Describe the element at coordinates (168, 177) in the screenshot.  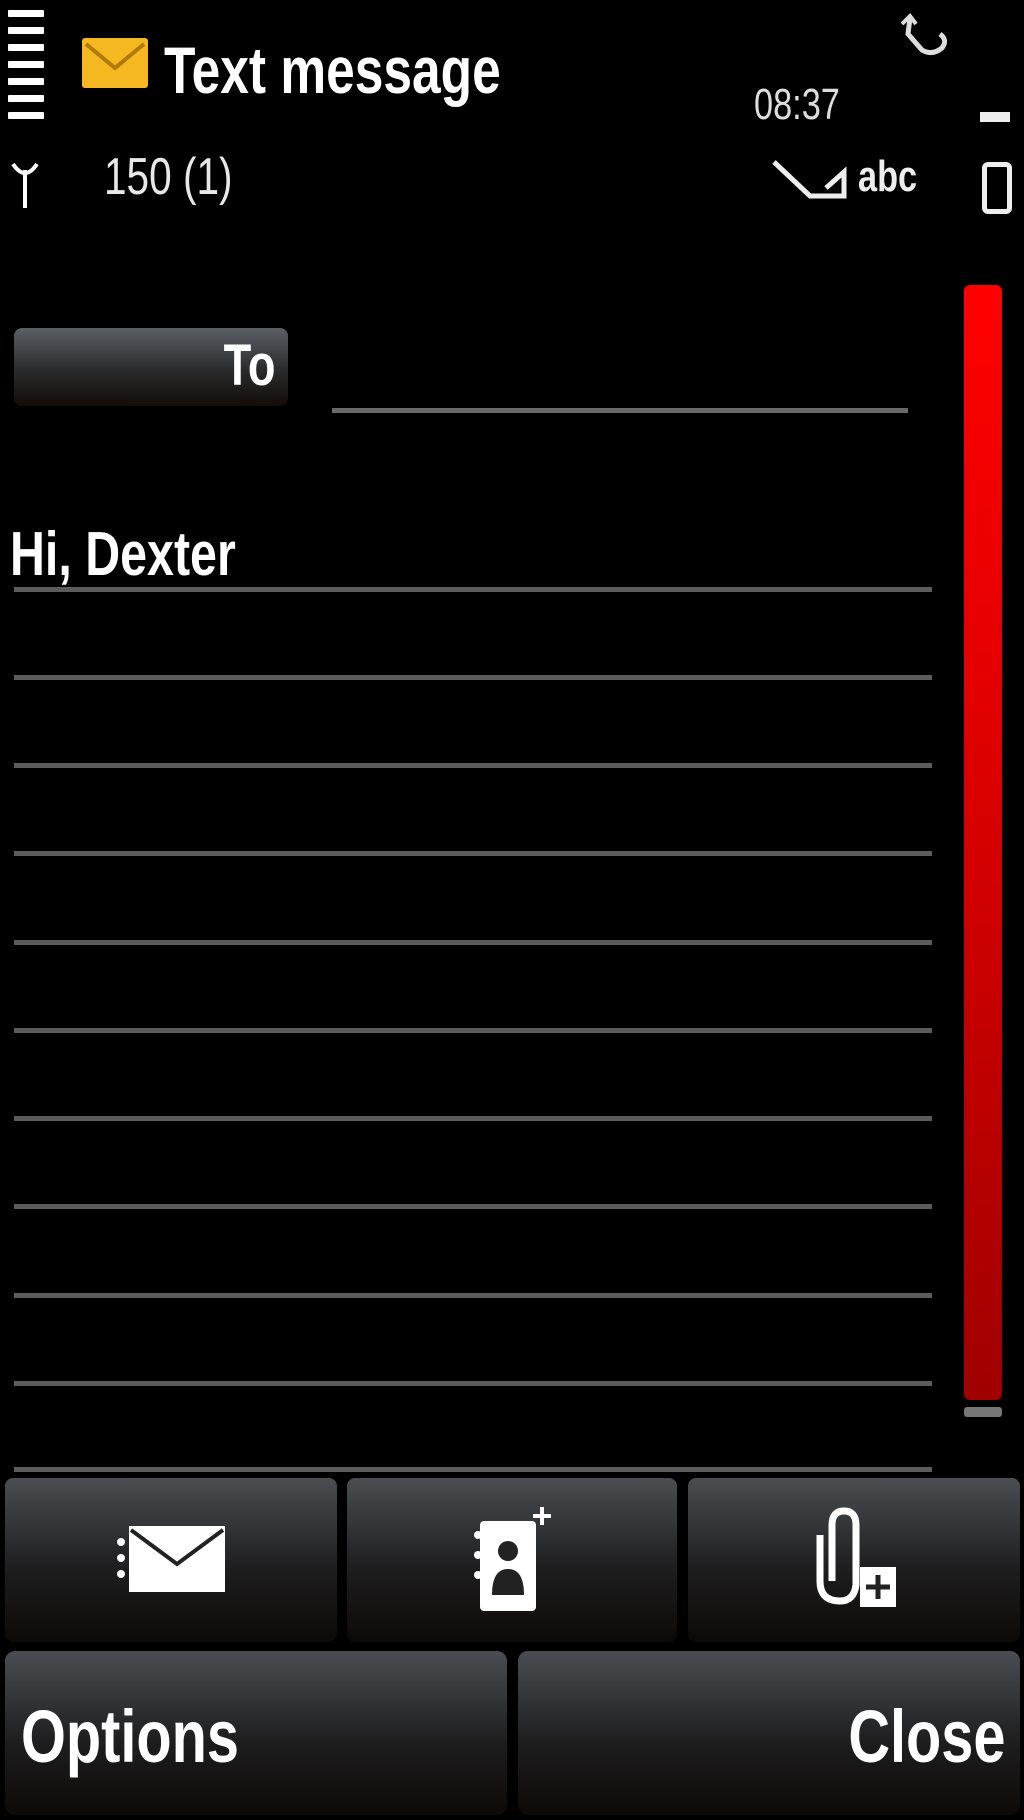
I see `character-counter: 150 (1)` at that location.